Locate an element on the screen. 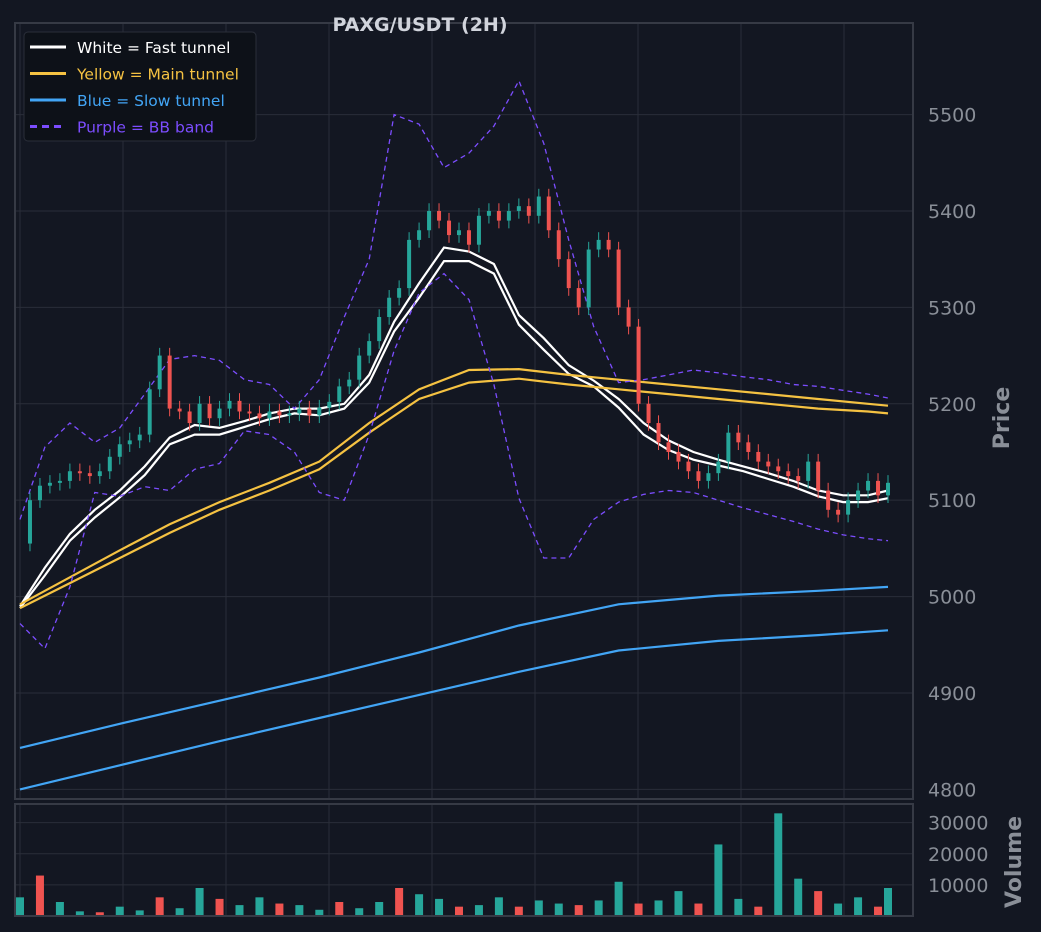 This screenshot has height=932, width=1041. price-tick-label: 5200 is located at coordinates (952, 405).